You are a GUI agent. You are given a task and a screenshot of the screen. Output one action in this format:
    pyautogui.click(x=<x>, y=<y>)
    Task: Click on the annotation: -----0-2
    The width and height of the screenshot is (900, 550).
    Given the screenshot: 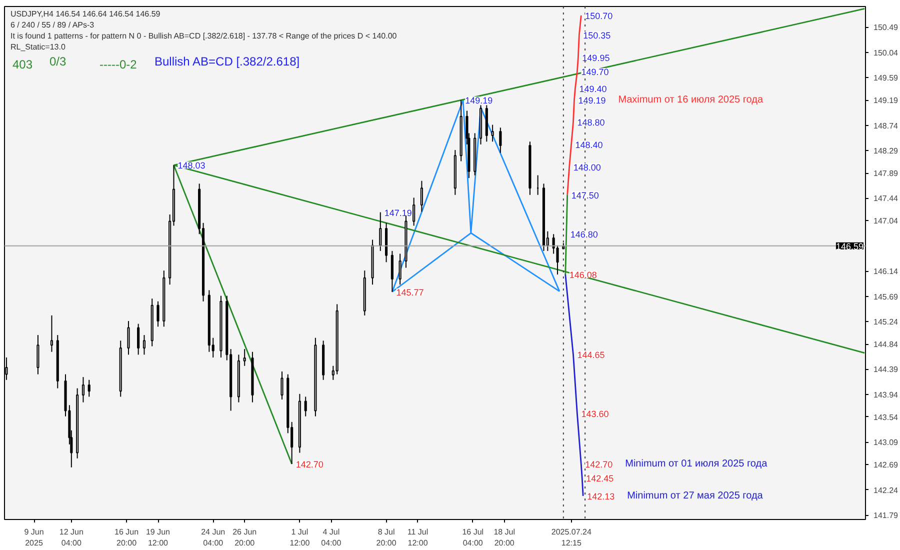 What is the action you would take?
    pyautogui.click(x=119, y=65)
    